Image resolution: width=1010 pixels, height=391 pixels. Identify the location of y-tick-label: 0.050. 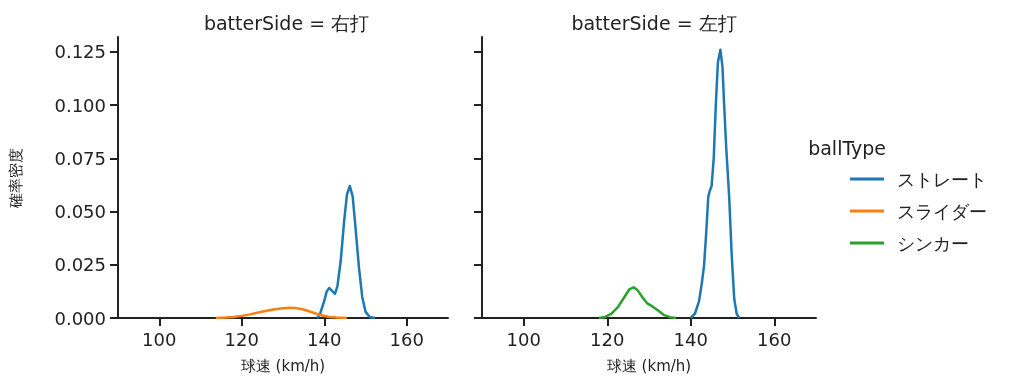
(80, 212).